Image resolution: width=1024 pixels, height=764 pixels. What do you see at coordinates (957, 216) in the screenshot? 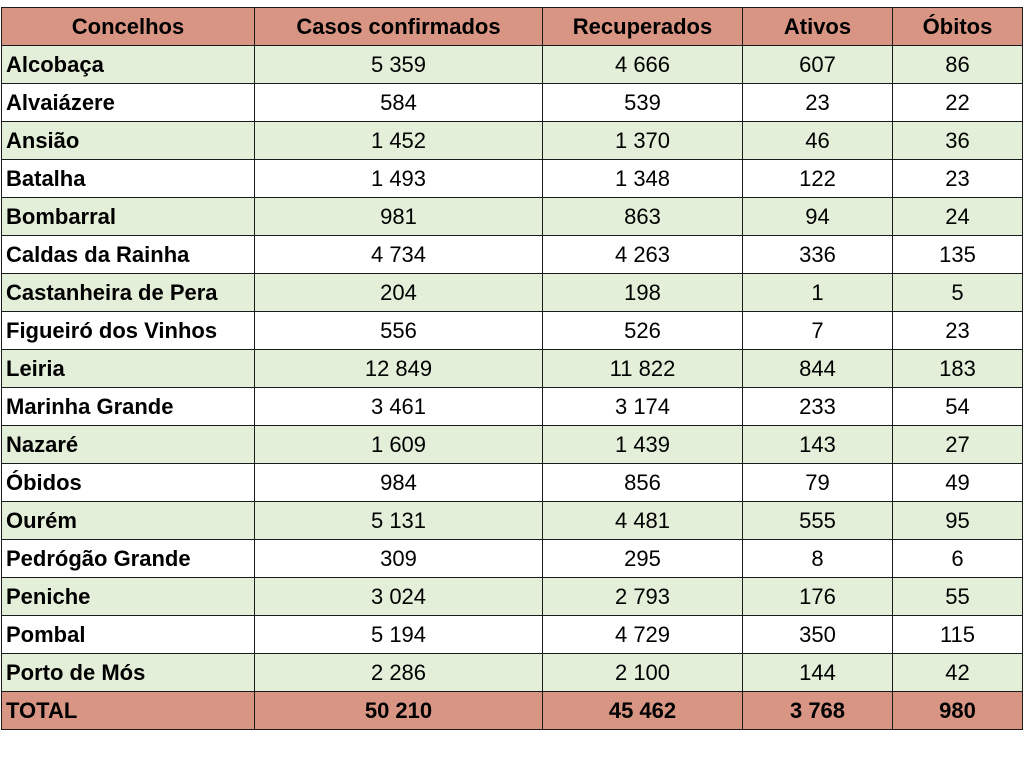
I see `cell-obitos: 24` at bounding box center [957, 216].